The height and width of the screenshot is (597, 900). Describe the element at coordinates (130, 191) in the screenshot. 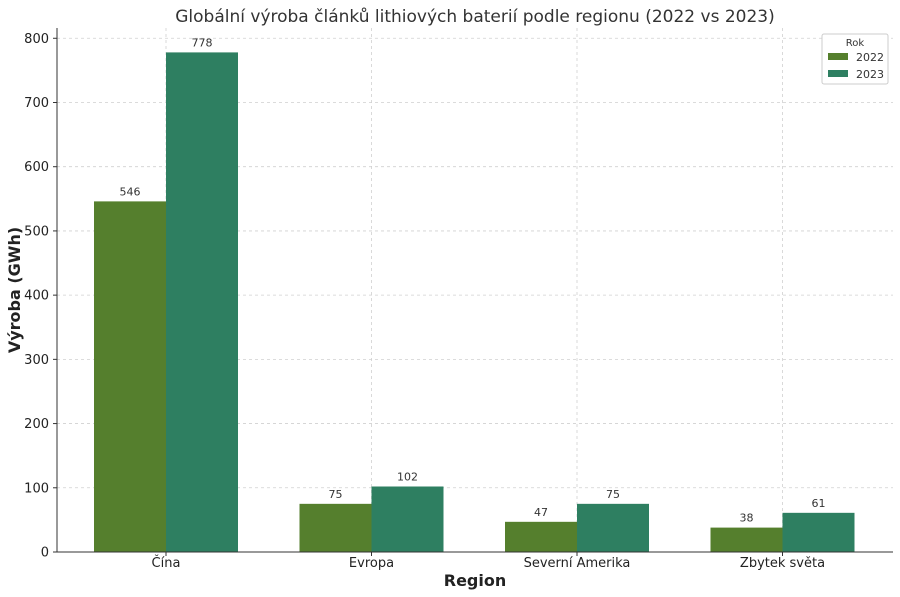

I see `bar-value-label: 546` at that location.